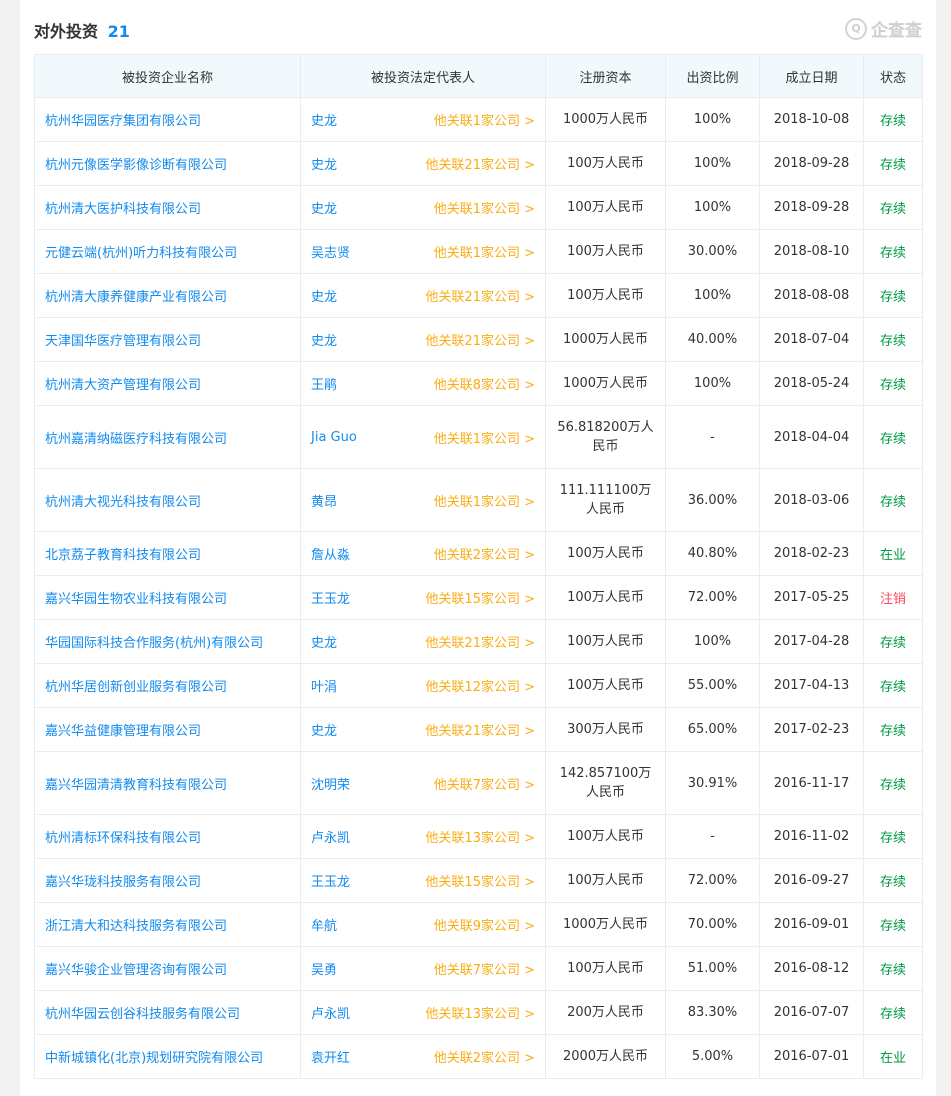 This screenshot has width=951, height=1096. What do you see at coordinates (167, 924) in the screenshot?
I see `company-name-link: 浙江清大和达科技服务有限公司` at bounding box center [167, 924].